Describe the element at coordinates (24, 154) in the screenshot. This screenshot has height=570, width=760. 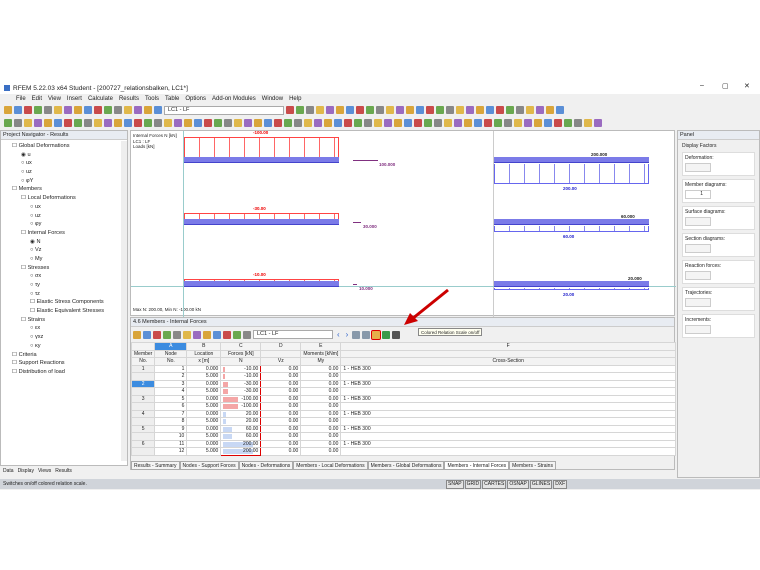
I see `radio-checked-icon: ◉` at that location.